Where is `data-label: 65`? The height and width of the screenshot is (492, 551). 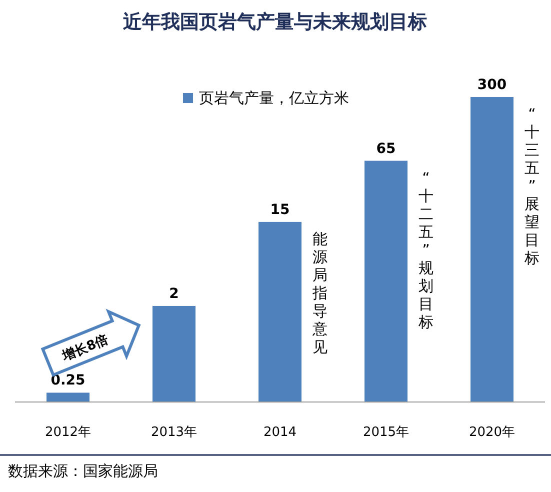 data-label: 65 is located at coordinates (386, 148).